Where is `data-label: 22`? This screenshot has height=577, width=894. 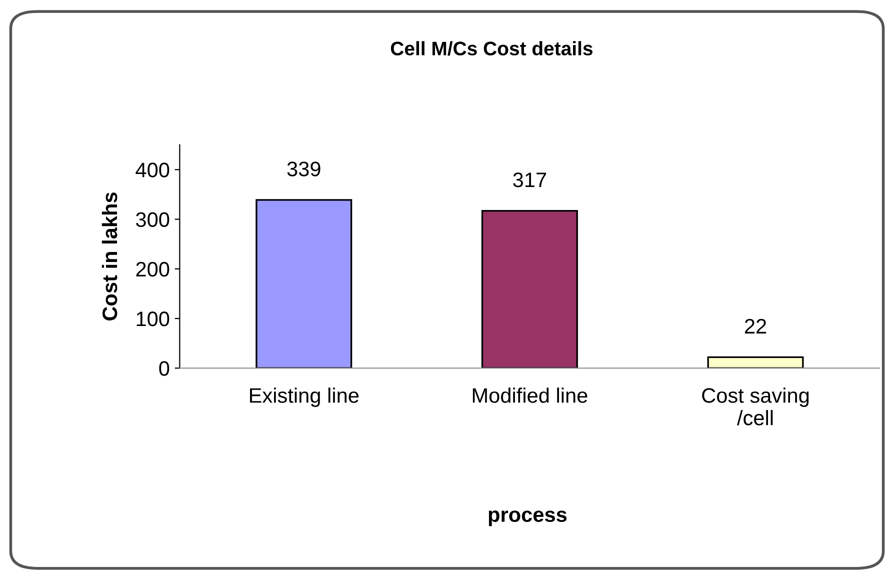 data-label: 22 is located at coordinates (755, 326).